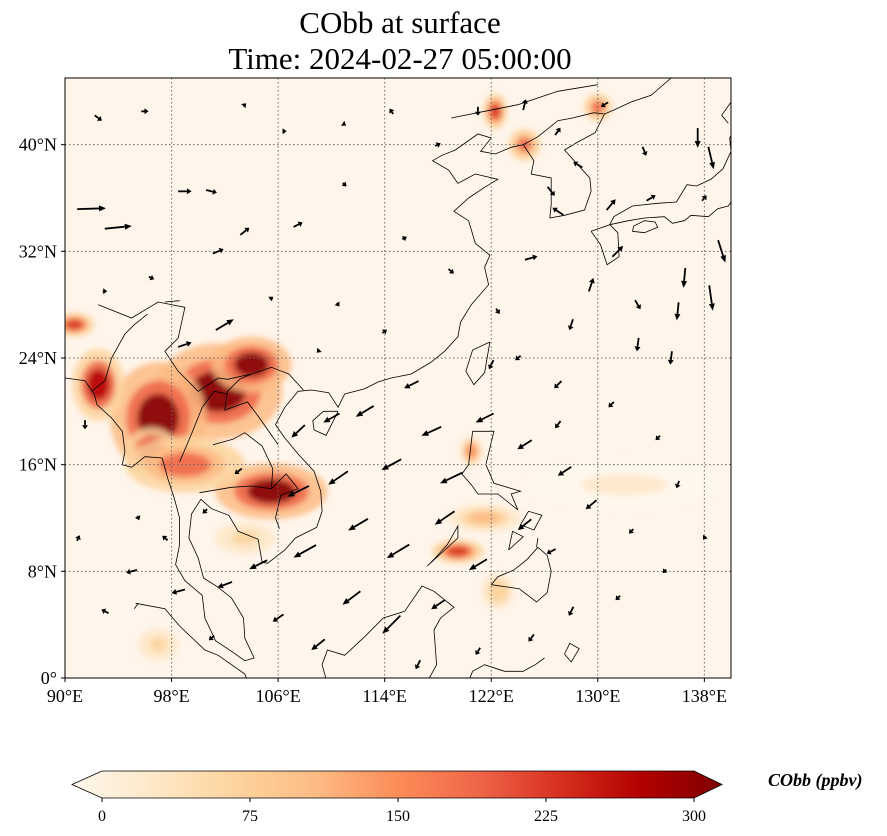 The image size is (887, 836). I want to click on map-title-line2: Time: 2024-02-27 05:00:00, so click(400, 58).